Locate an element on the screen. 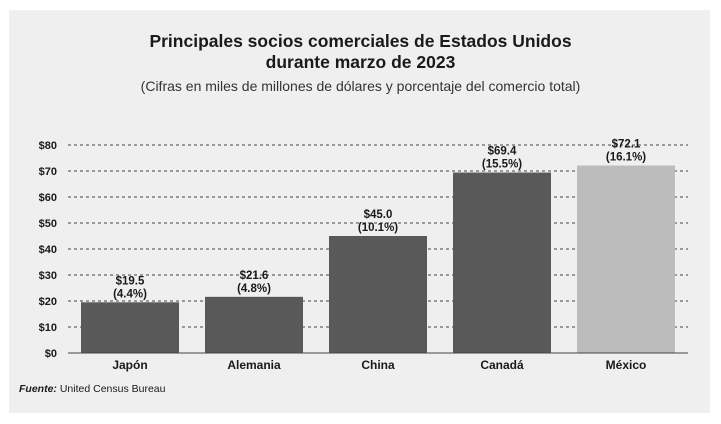 This screenshot has height=424, width=721. bar-value-label: $69.4 is located at coordinates (502, 152).